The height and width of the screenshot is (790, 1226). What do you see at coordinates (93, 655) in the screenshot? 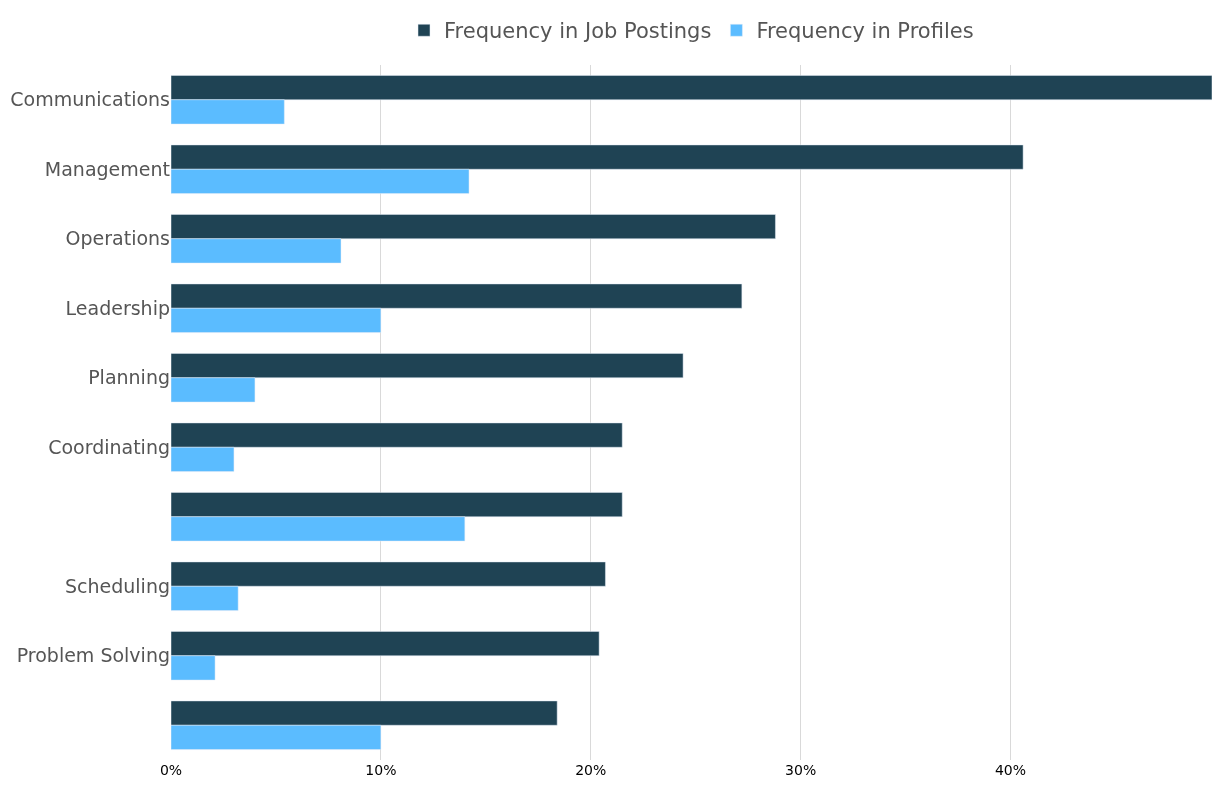
I see `y-tick-label: Problem Solving` at bounding box center [93, 655].